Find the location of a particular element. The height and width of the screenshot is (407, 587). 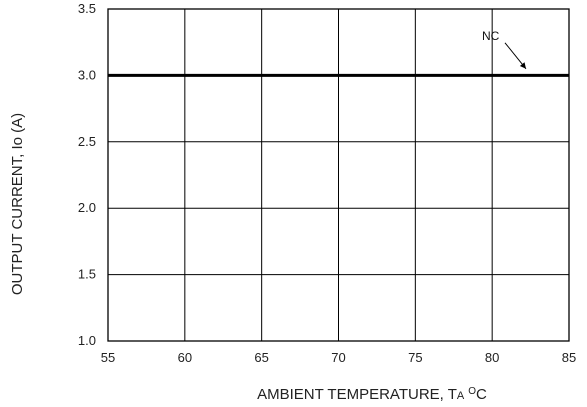

x-tick-label: 75 is located at coordinates (415, 357).